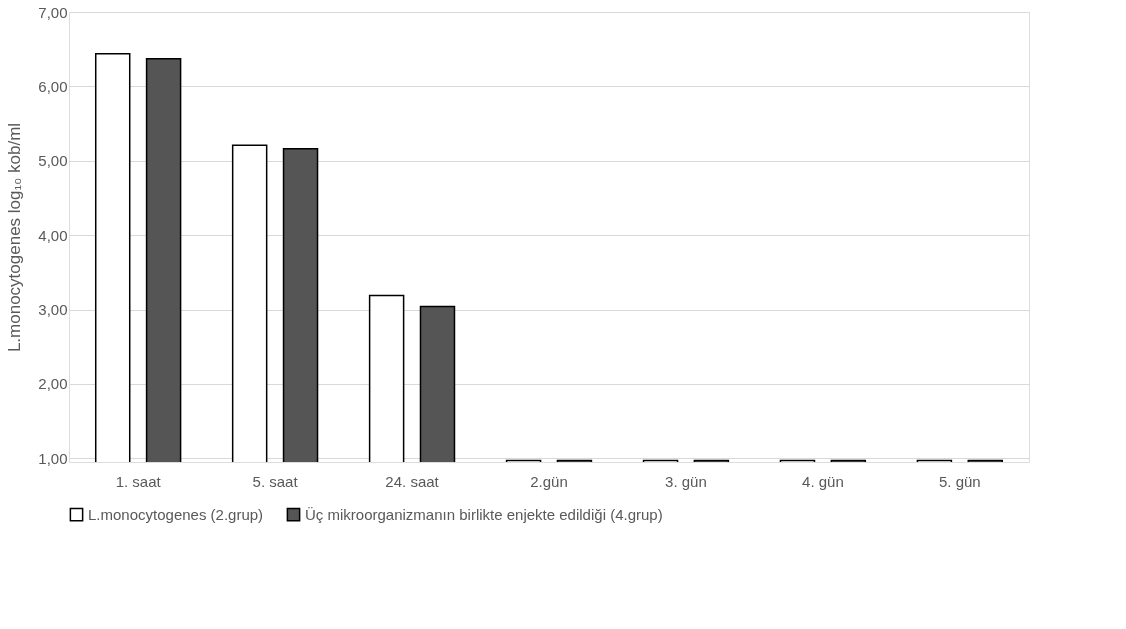 This screenshot has width=1126, height=629. Describe the element at coordinates (549, 481) in the screenshot. I see `x-tick-label: 2.gün` at that location.